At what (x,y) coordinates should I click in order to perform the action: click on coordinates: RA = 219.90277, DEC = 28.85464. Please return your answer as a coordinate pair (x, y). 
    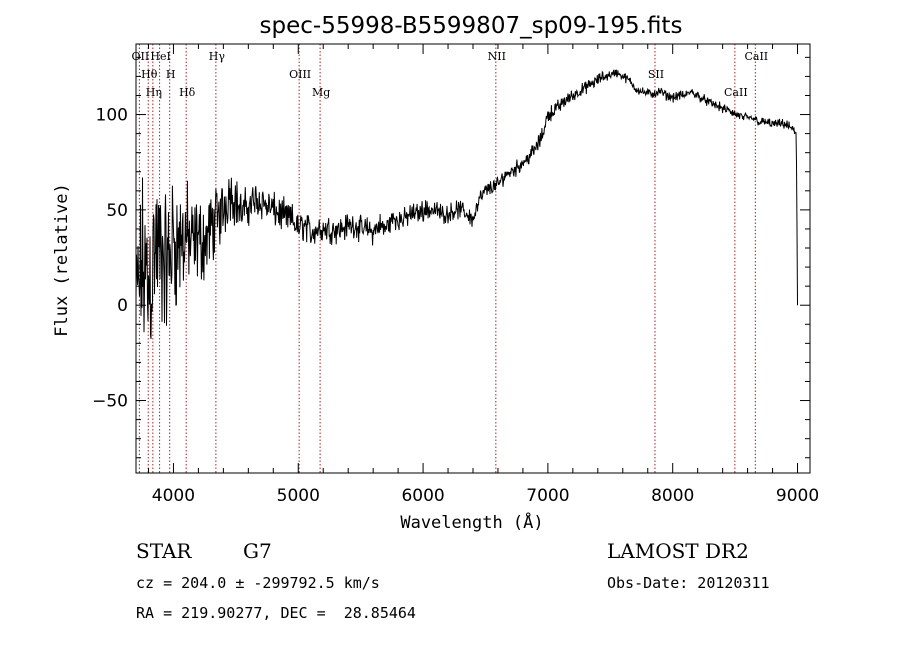
    Looking at the image, I should click on (276, 613).